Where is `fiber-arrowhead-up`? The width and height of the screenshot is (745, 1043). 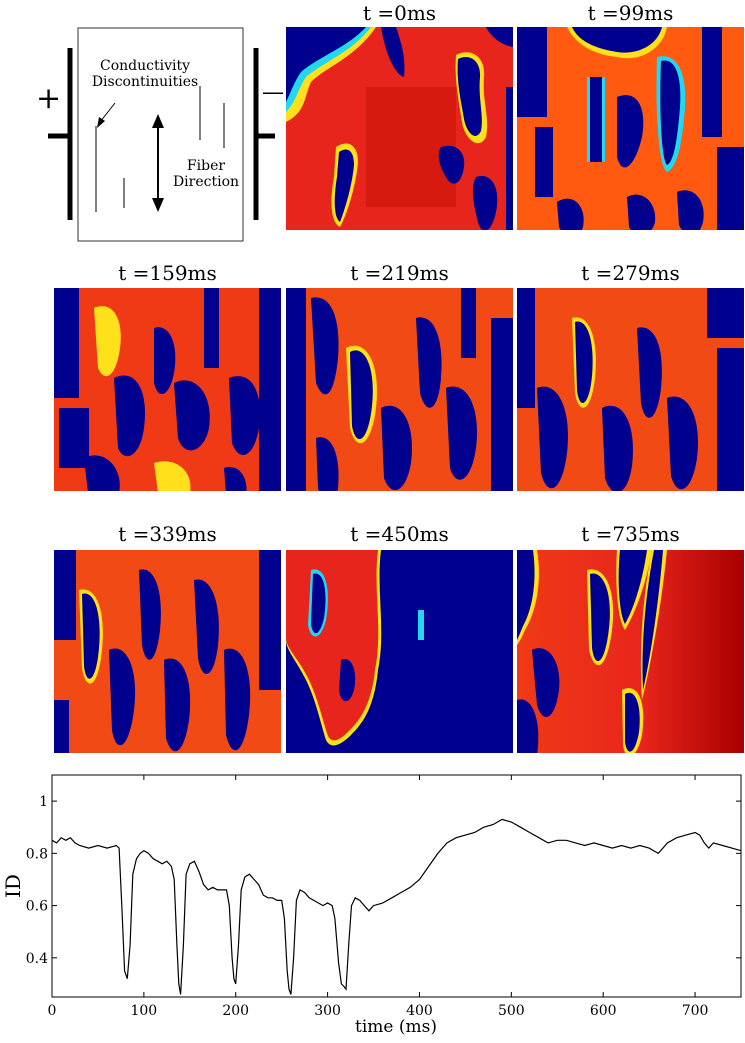
fiber-arrowhead-up is located at coordinates (158, 121).